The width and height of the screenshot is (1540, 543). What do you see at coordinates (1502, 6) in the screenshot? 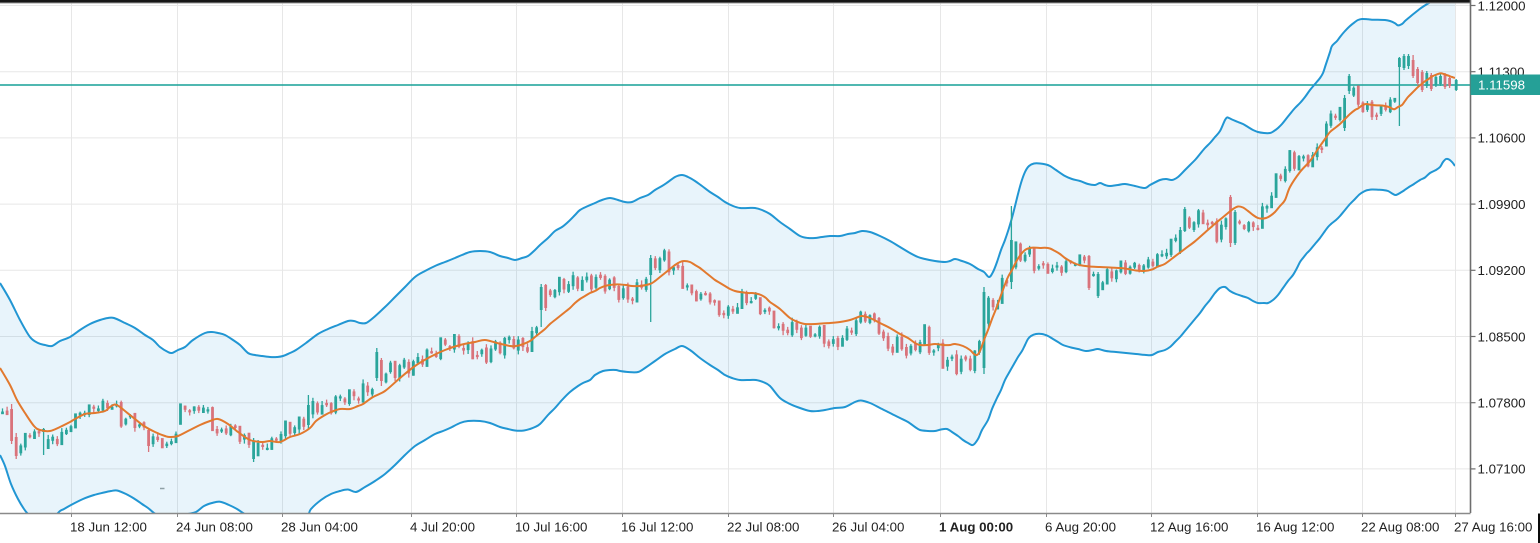
I see `svg-text: 1.12000` at bounding box center [1502, 6].